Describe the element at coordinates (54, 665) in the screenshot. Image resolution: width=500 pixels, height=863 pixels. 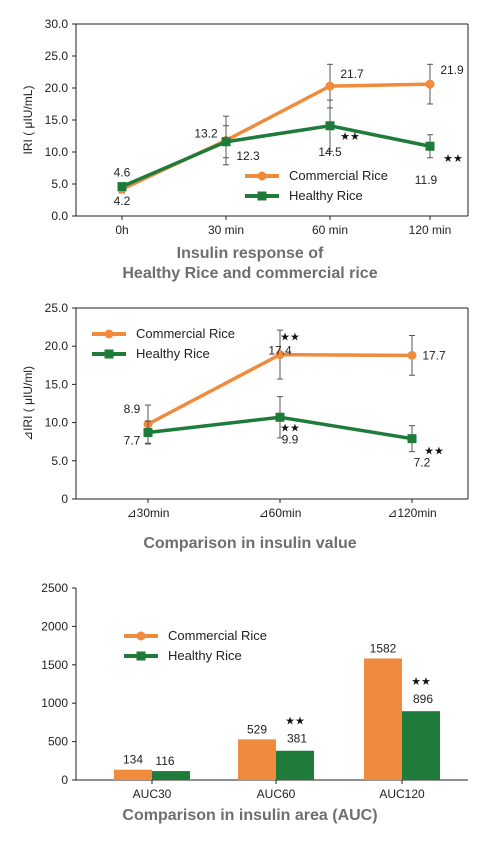
I see `c3-y-tick-label: 1500` at that location.